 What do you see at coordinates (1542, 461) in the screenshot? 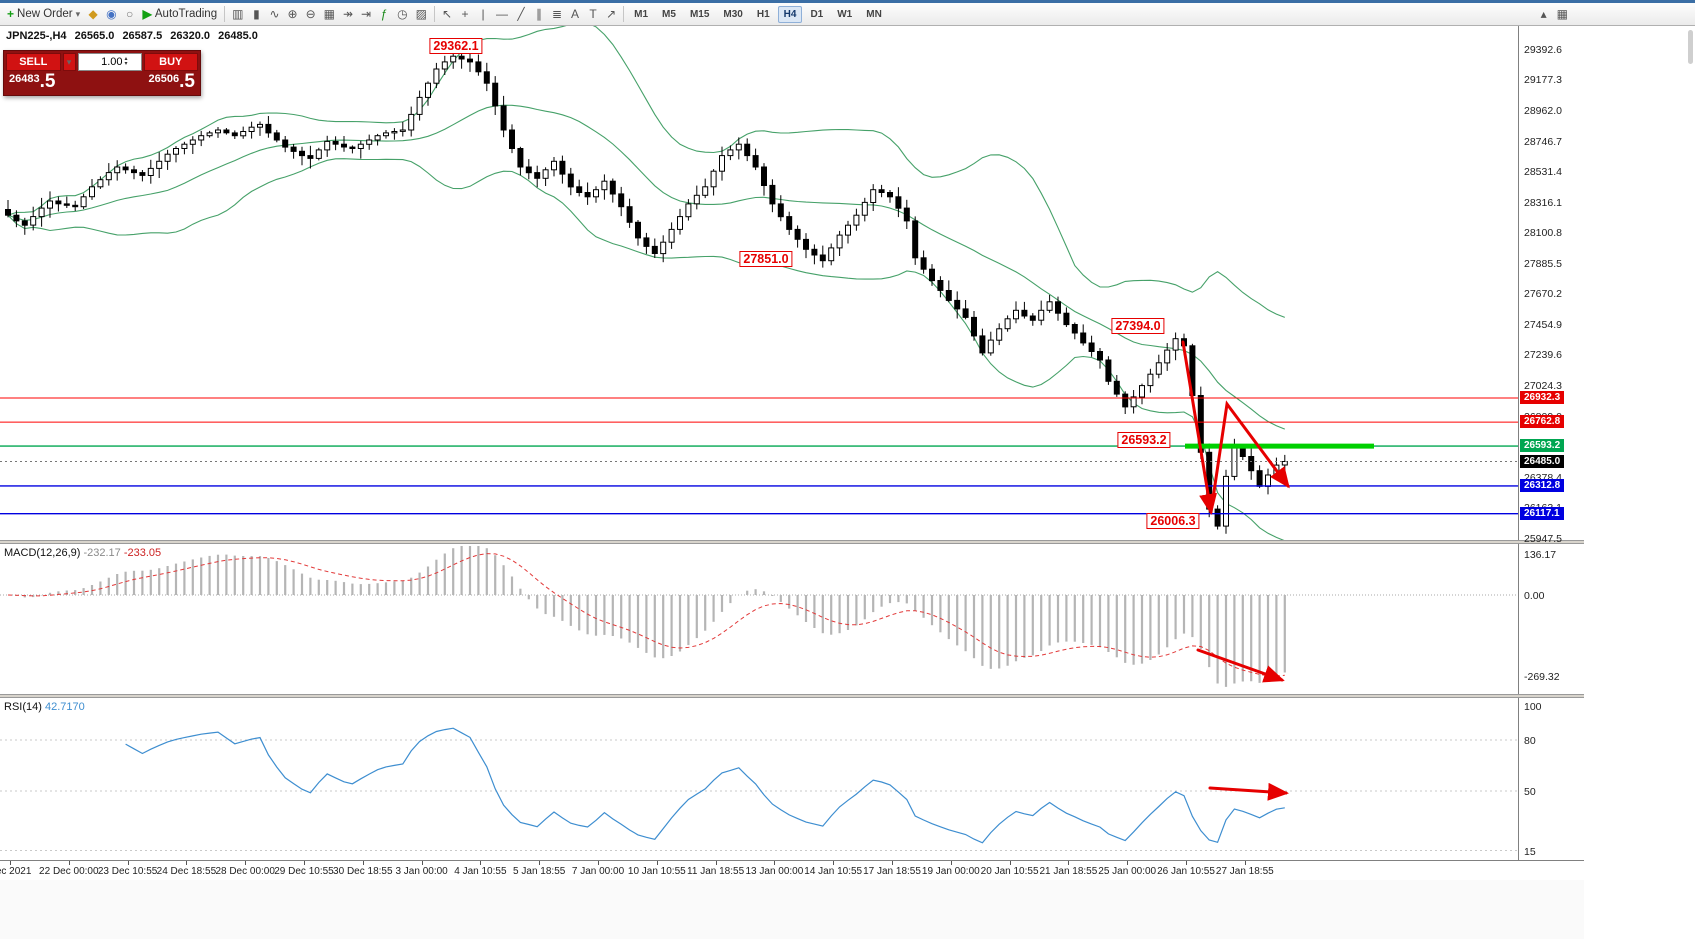
I see `price-level-tag: 26485.0` at bounding box center [1542, 461].